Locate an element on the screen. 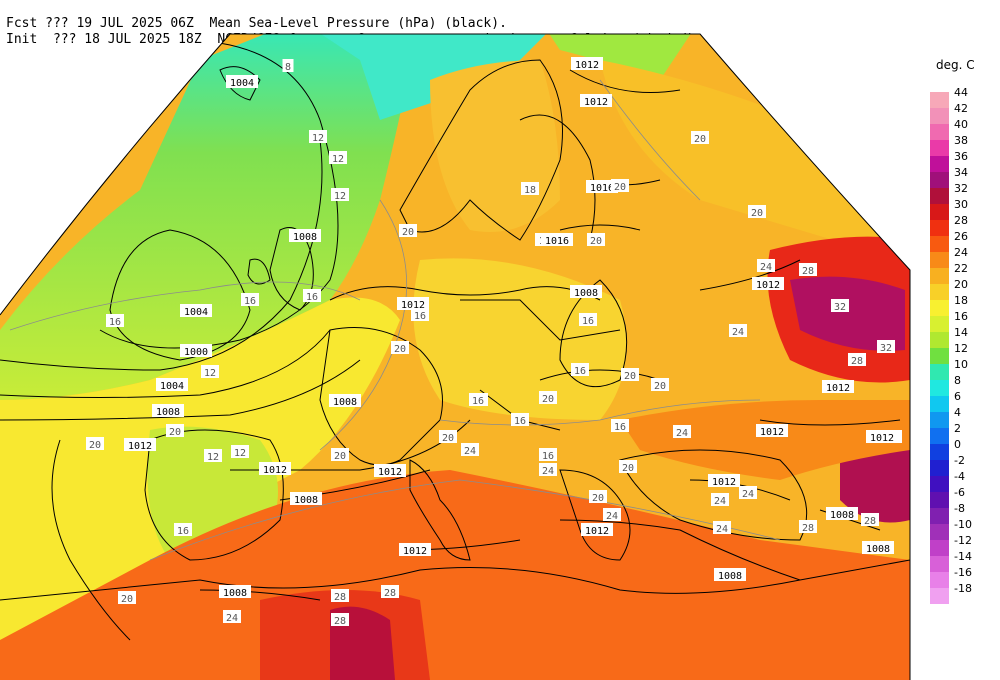 Image resolution: width=1000 pixels, height=680 pixels. legend-label: -8 is located at coordinates (959, 508).